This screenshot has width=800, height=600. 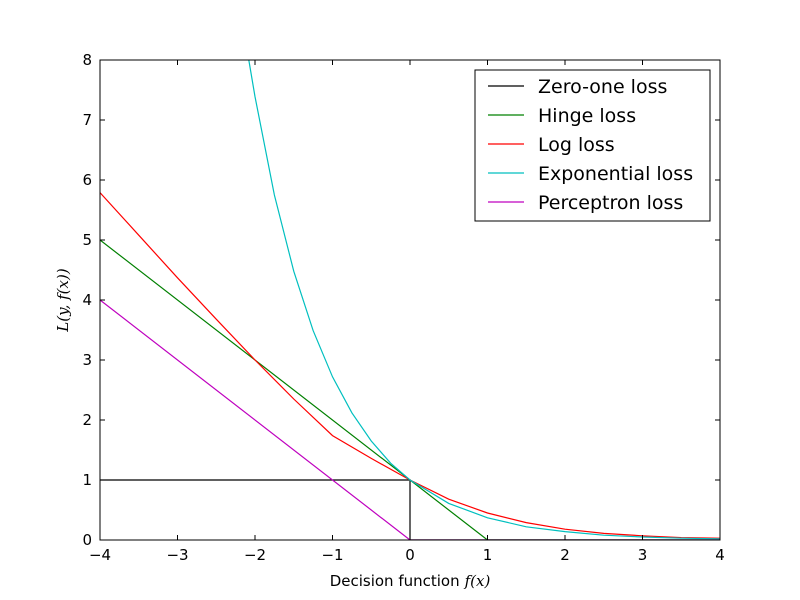 What do you see at coordinates (332, 555) in the screenshot?
I see `x-tick-label: −1` at bounding box center [332, 555].